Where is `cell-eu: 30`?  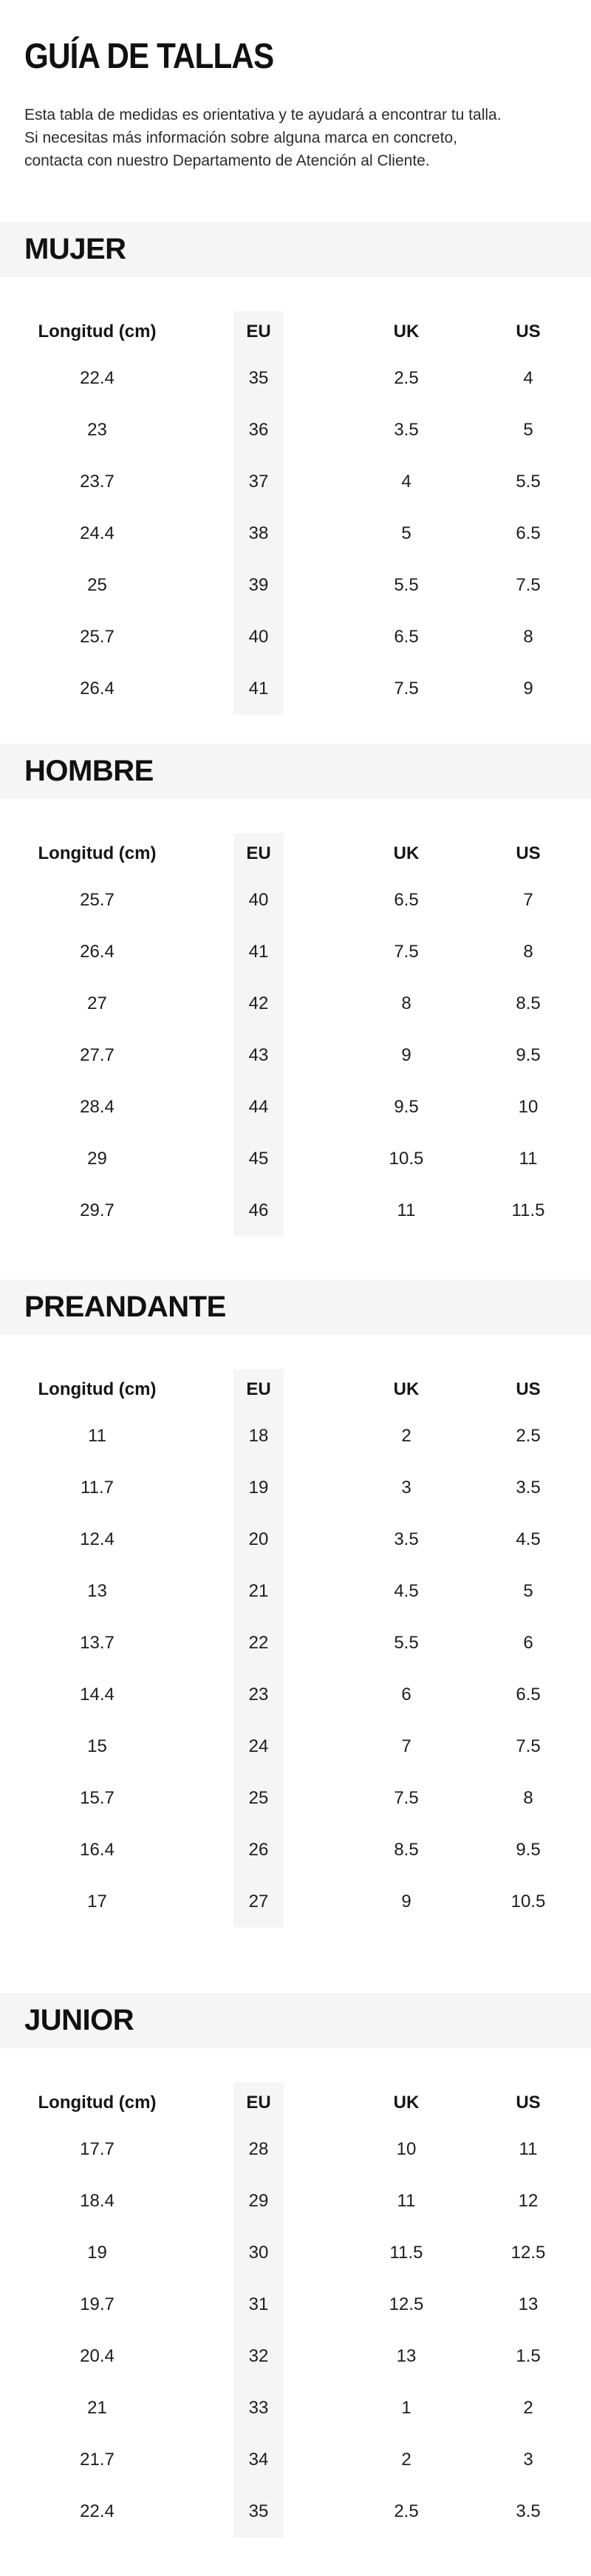
cell-eu: 30 is located at coordinates (258, 2253).